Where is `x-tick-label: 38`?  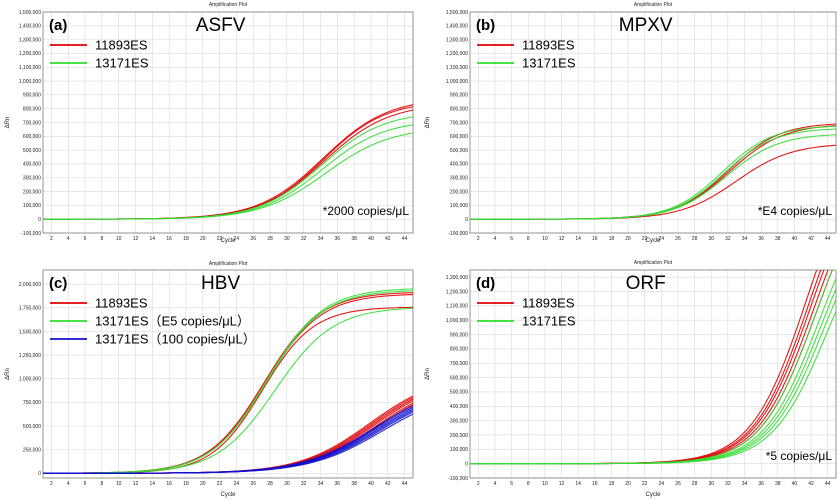 x-tick-label: 38 is located at coordinates (778, 484).